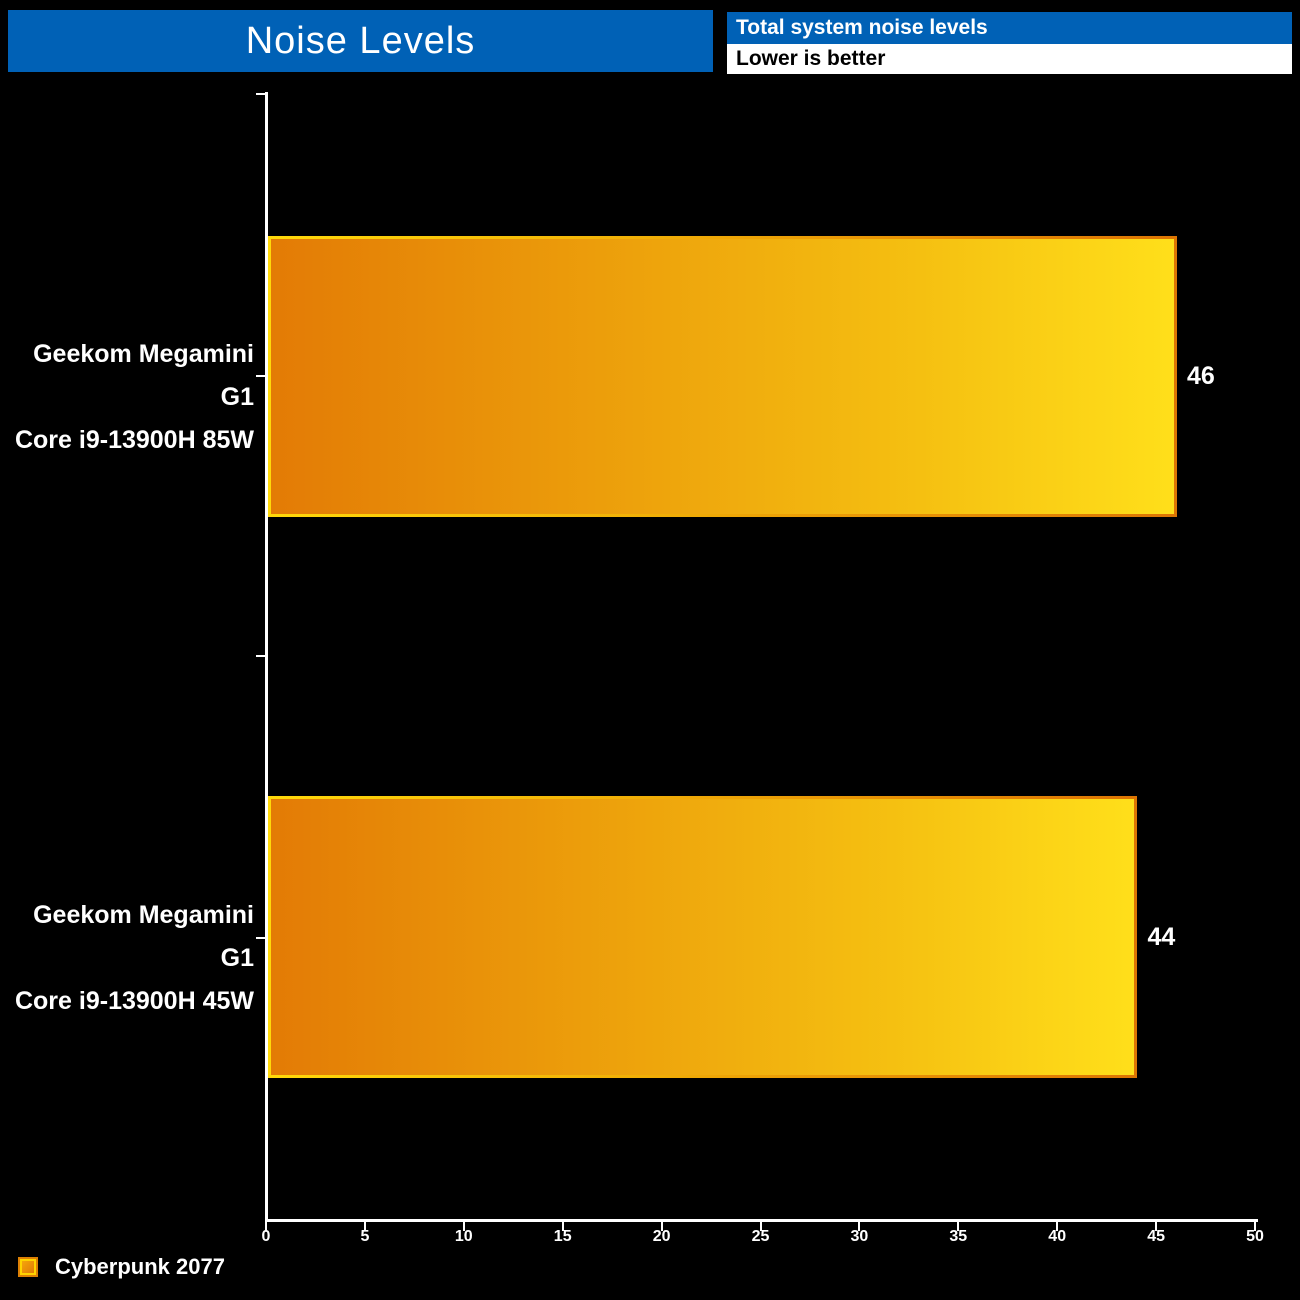 This screenshot has height=1300, width=1300. Describe the element at coordinates (134, 1001) in the screenshot. I see `category-label-line2: Core i9-13900H 45W` at that location.